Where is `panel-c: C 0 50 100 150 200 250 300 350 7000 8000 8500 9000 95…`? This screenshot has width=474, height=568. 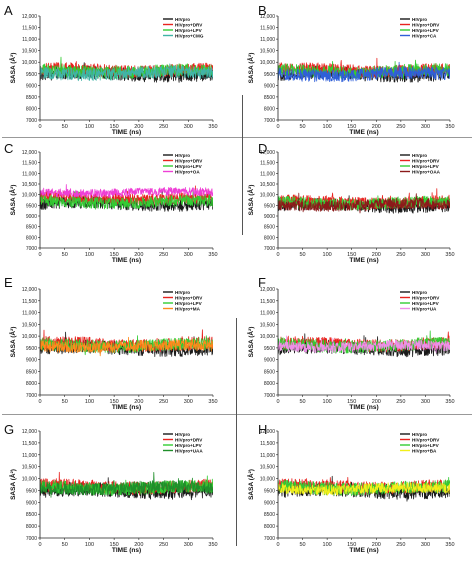 panel-c: C 0 50 100 150 200 250 300 350 7000 8000 8500 9000 95… is located at coordinates (111, 202).